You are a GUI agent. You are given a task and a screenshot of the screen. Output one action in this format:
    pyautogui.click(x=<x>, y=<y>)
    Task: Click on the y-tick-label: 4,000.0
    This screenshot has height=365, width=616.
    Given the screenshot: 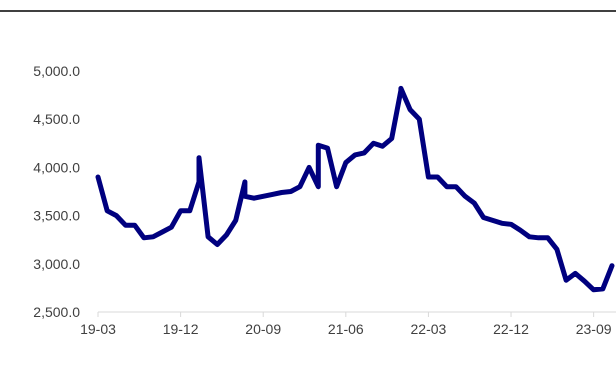 What is the action you would take?
    pyautogui.click(x=56, y=167)
    